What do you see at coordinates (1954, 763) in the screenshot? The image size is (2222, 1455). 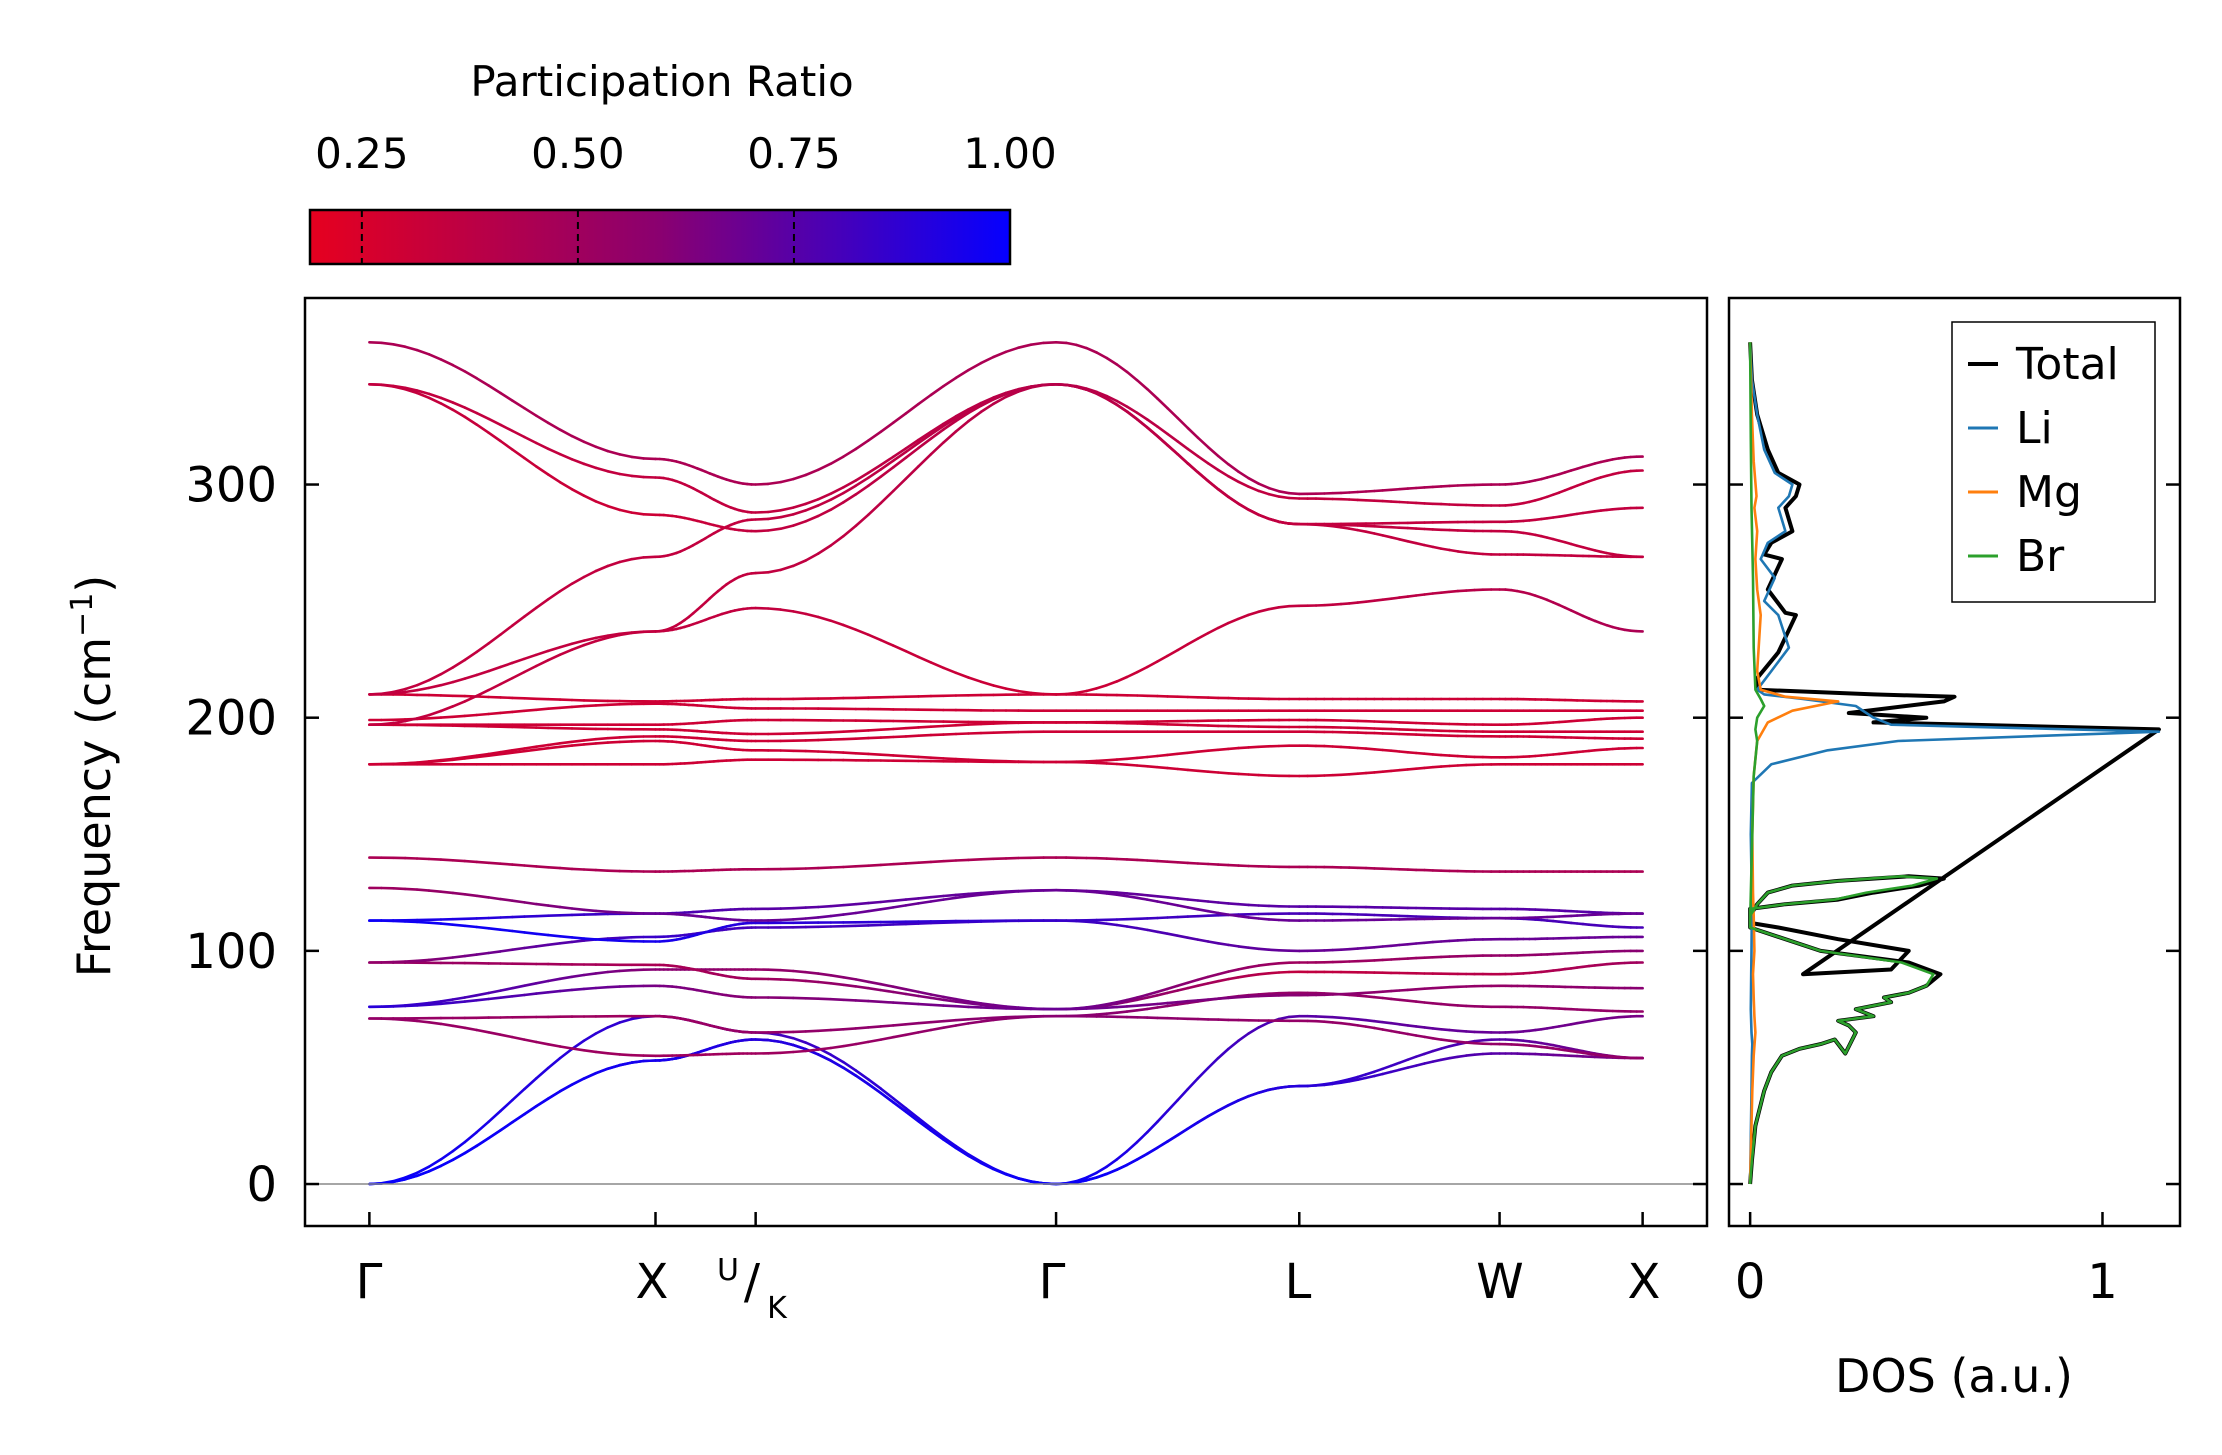 I see `dos-curve-li` at bounding box center [1954, 763].